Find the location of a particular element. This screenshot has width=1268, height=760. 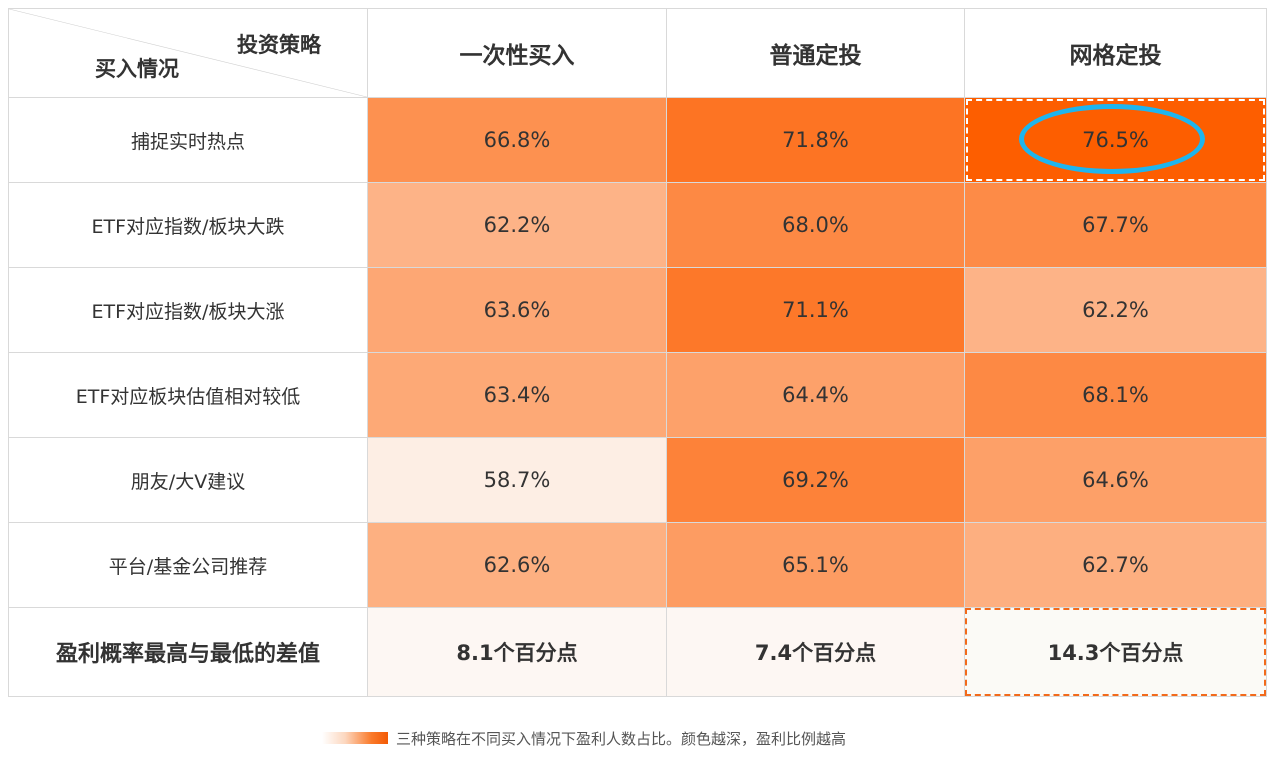

heatmap-cell: 66.8% is located at coordinates (517, 140).